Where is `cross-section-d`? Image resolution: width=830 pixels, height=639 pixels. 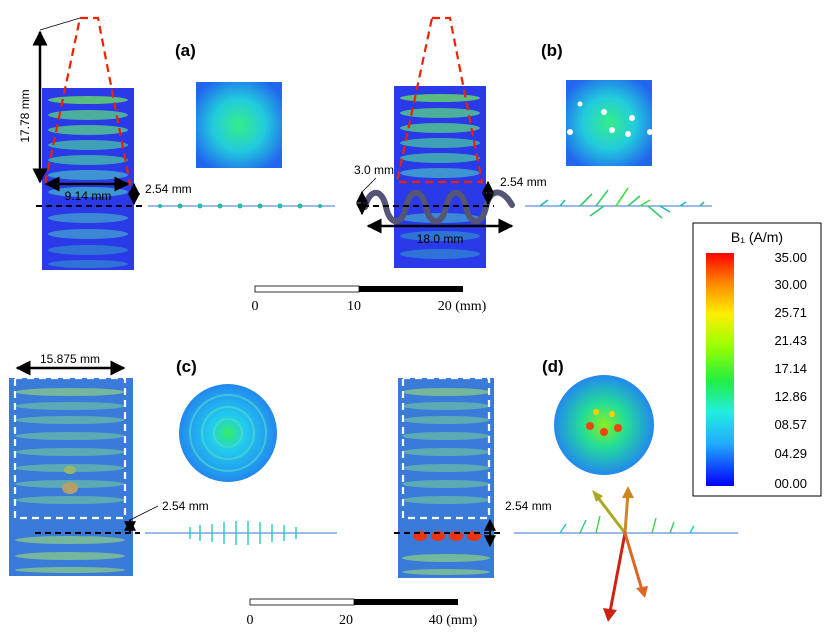 cross-section-d is located at coordinates (604, 425).